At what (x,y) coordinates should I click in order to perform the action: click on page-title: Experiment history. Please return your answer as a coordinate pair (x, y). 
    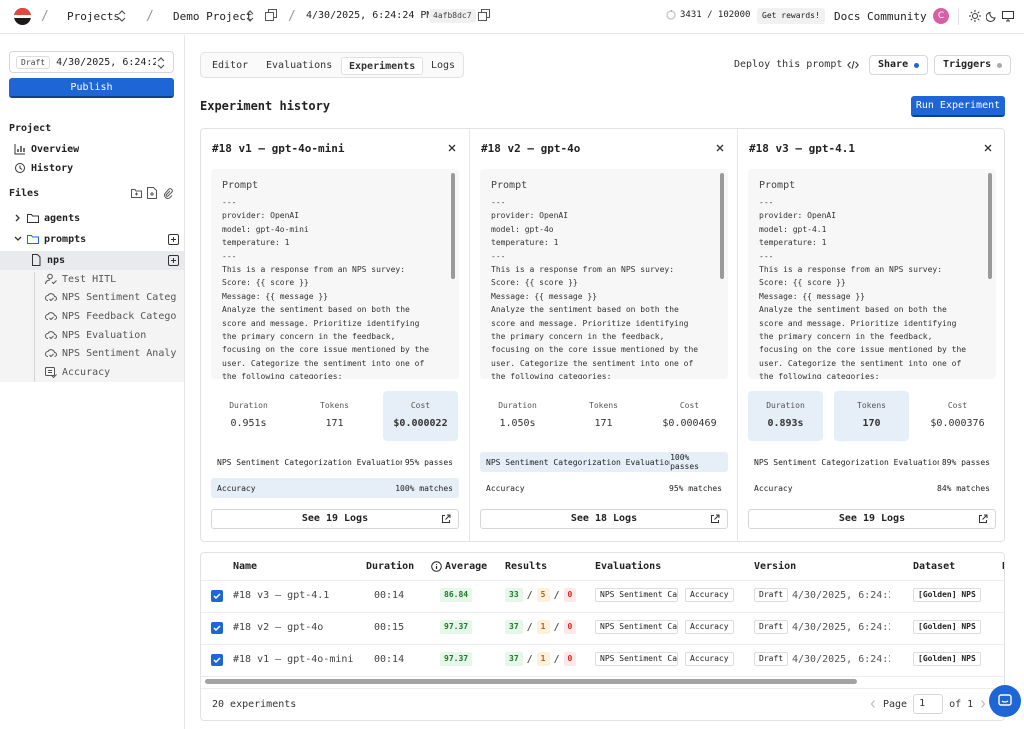
    Looking at the image, I should click on (265, 106).